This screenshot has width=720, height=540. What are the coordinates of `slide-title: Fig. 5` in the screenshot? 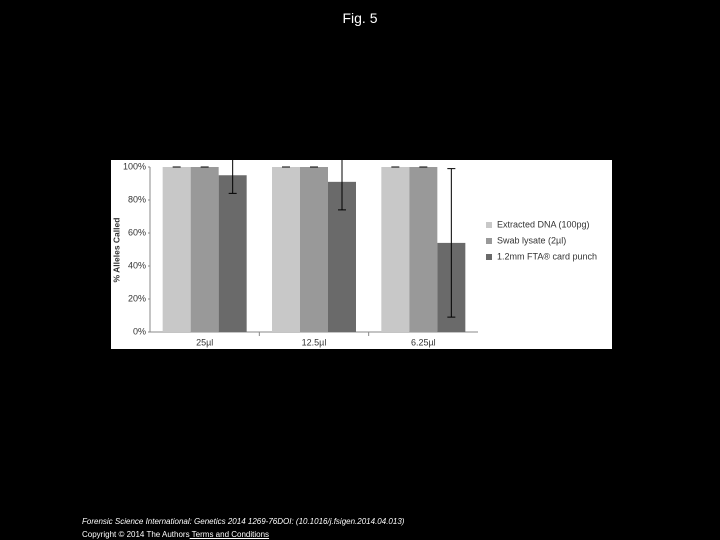 It's located at (360, 18).